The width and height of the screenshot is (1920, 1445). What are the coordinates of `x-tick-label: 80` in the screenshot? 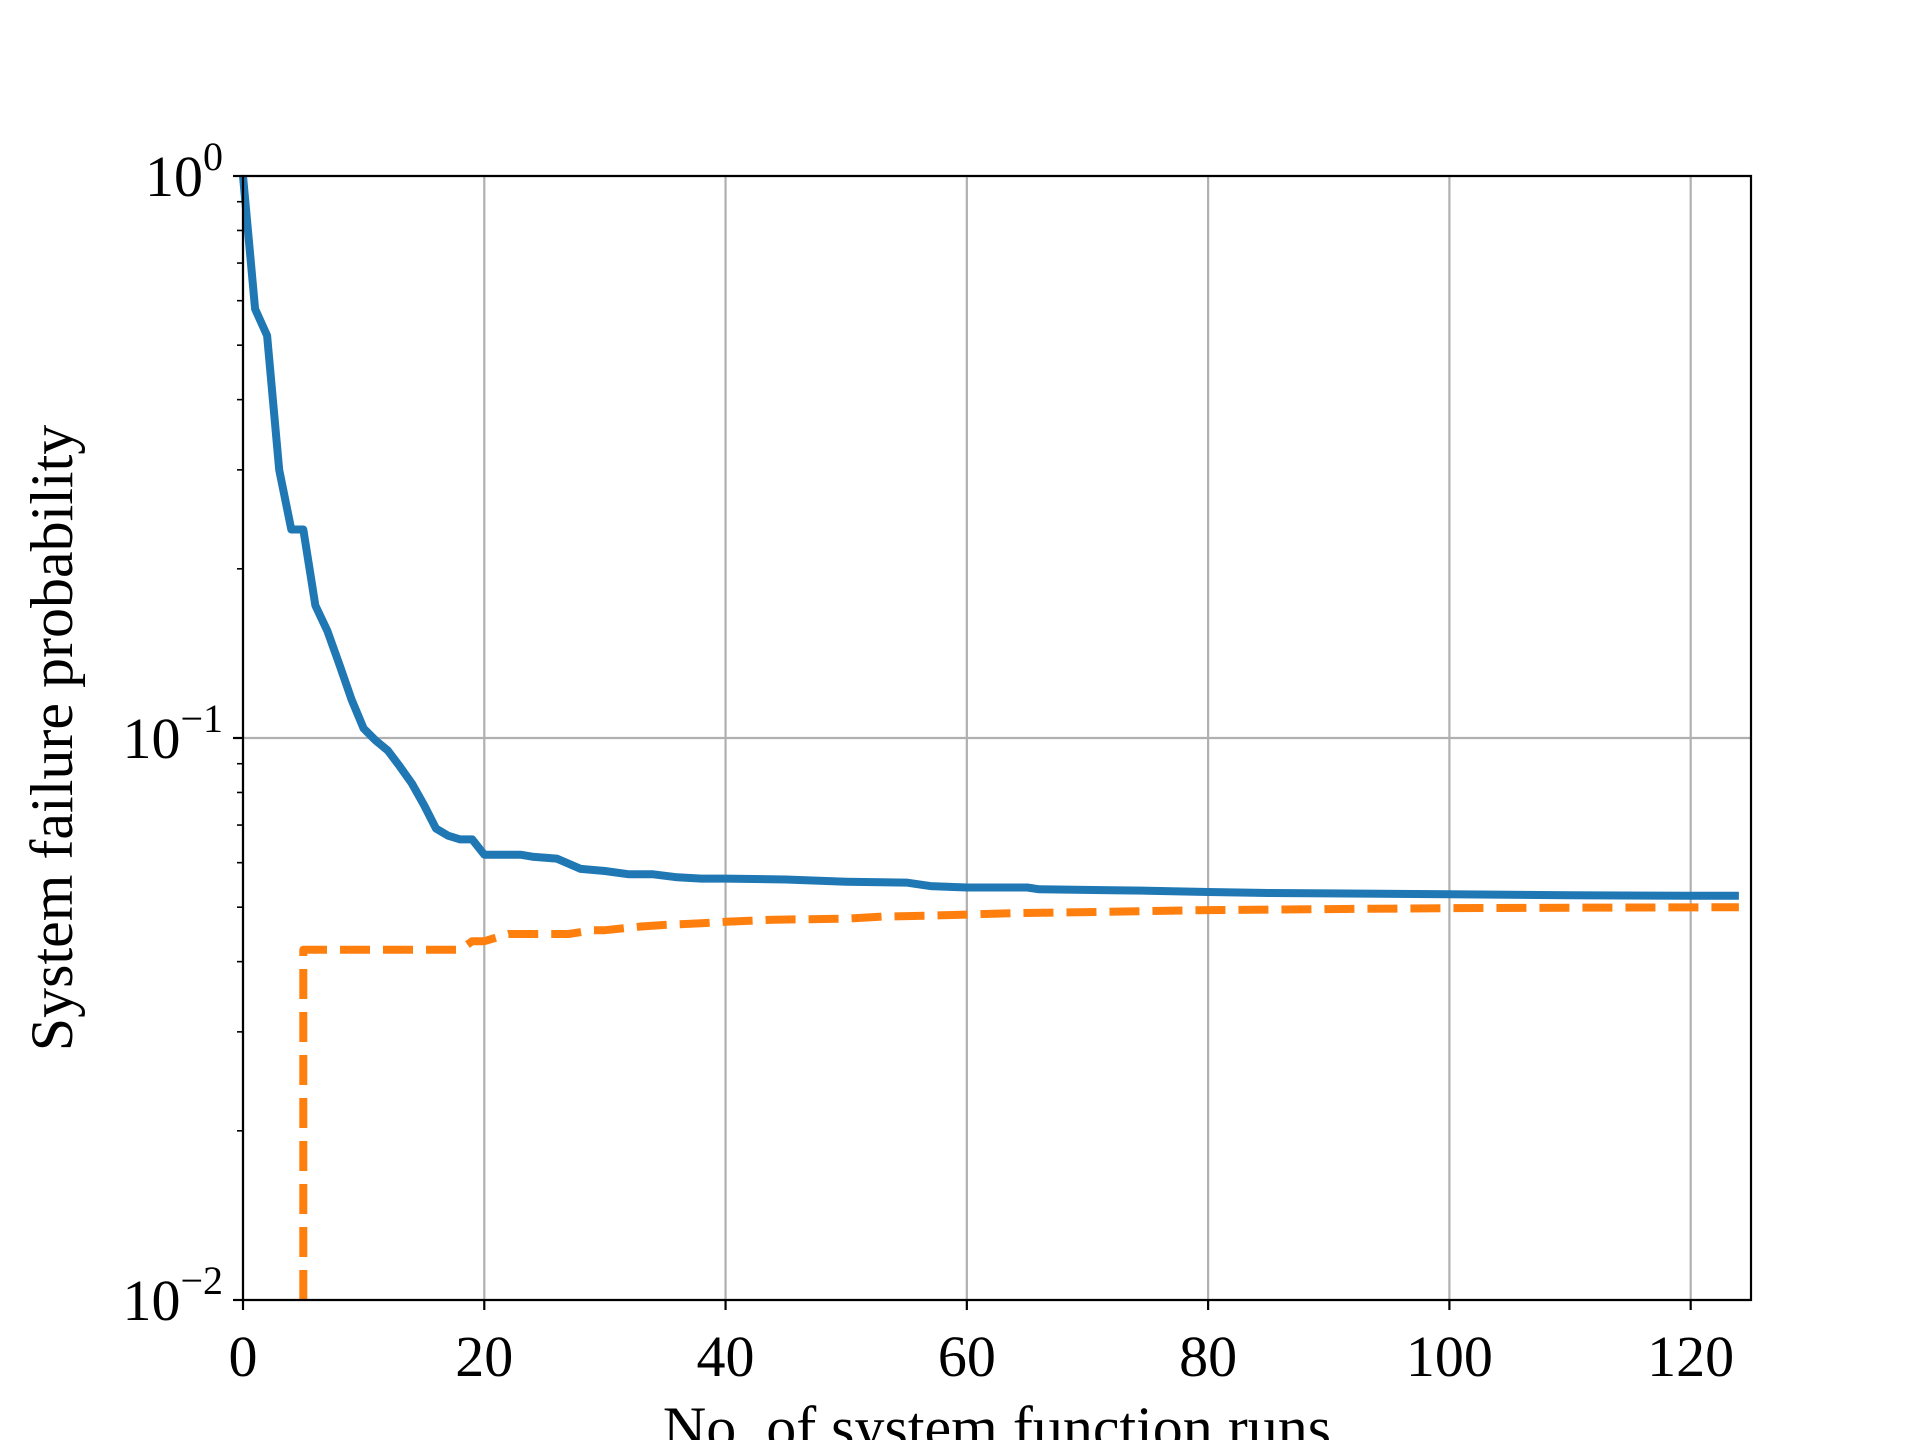 It's located at (1208, 1356).